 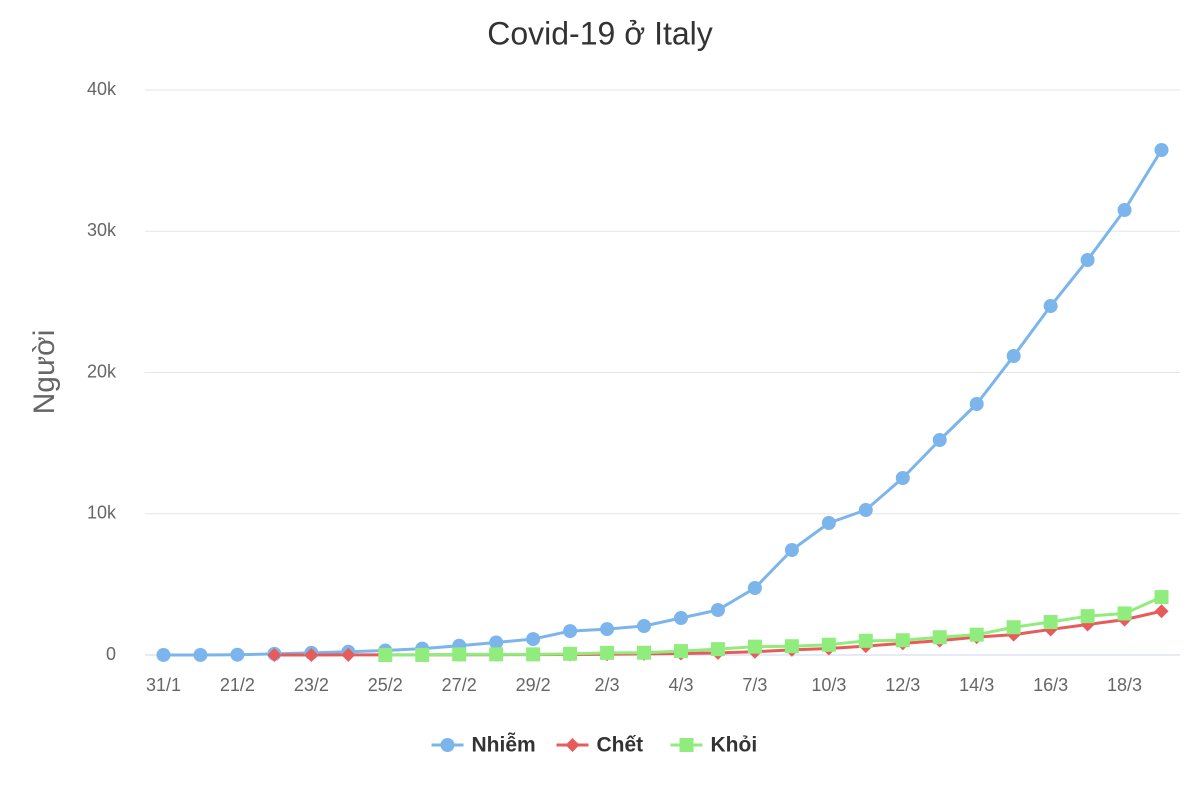 I want to click on y-tick-label: 10k, so click(x=102, y=513).